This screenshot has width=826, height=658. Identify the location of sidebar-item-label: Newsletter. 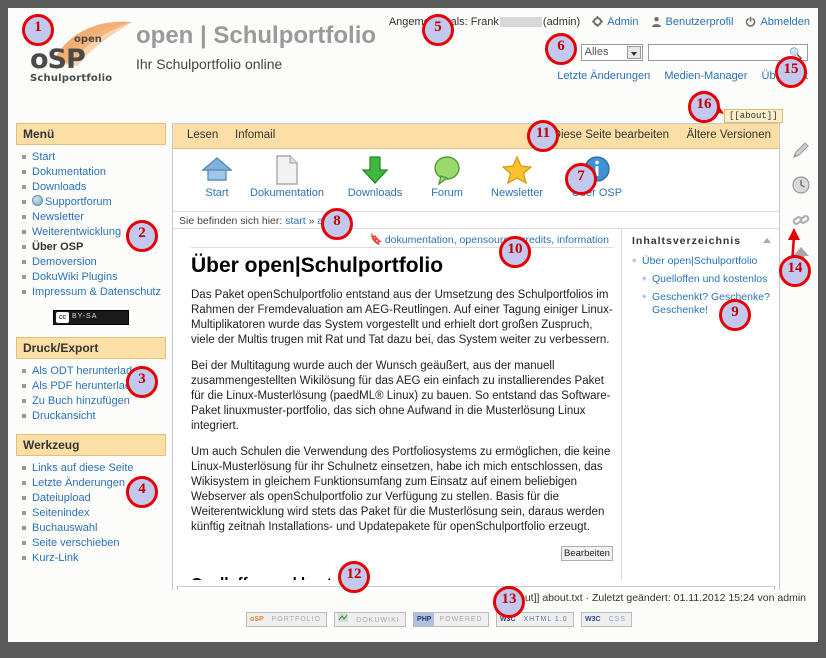
(58, 217).